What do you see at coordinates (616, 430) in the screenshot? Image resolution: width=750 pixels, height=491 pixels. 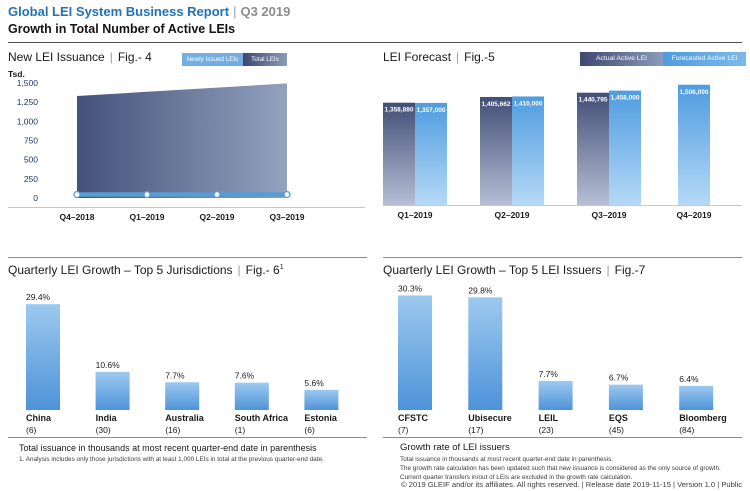 I see `category-count-label: (45)` at bounding box center [616, 430].